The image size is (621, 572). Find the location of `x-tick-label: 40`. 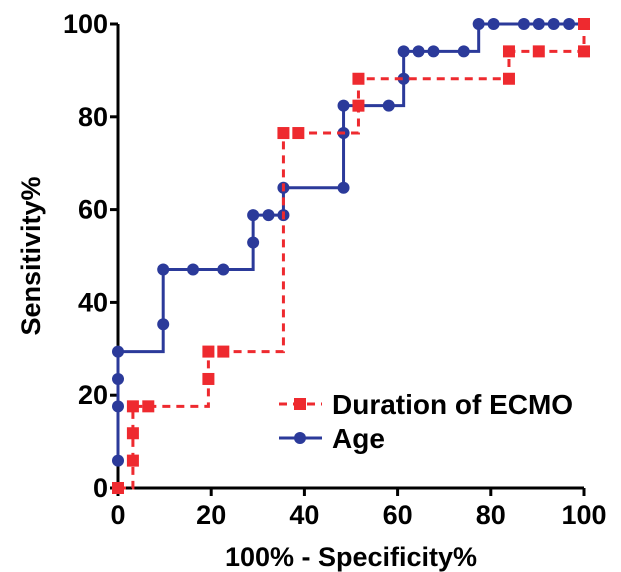

x-tick-label: 40 is located at coordinates (304, 515).